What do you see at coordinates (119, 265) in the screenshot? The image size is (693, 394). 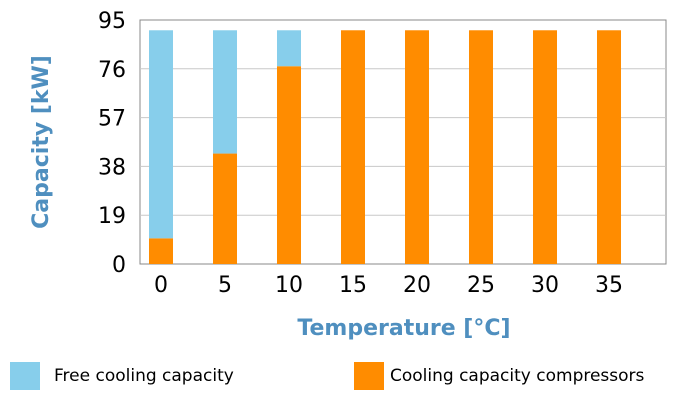 I see `y-tick-label: 0` at bounding box center [119, 265].